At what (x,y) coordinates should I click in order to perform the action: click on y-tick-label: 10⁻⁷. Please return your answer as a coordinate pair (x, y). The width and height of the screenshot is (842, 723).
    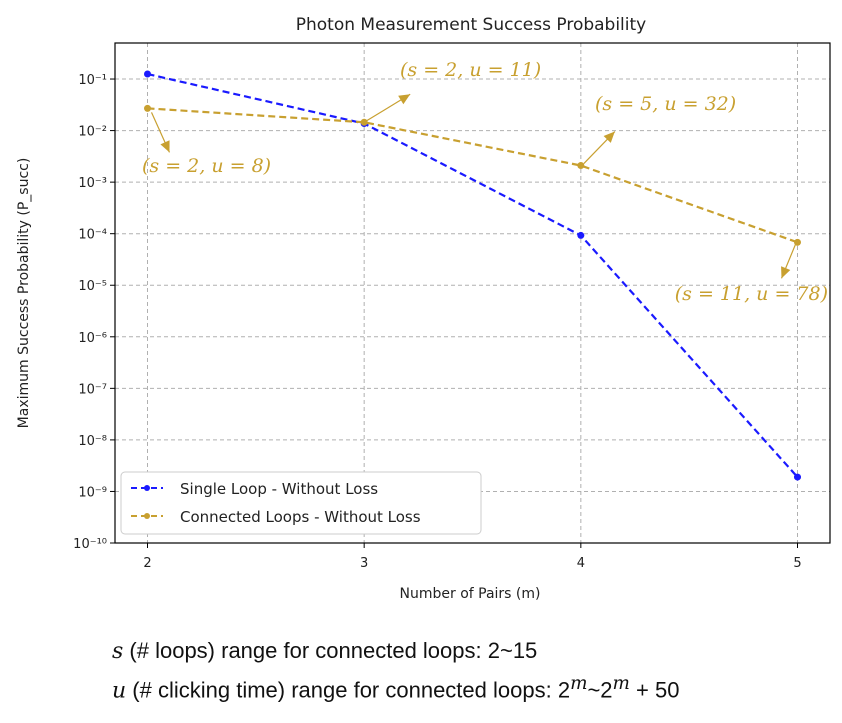
    Looking at the image, I should click on (92, 389).